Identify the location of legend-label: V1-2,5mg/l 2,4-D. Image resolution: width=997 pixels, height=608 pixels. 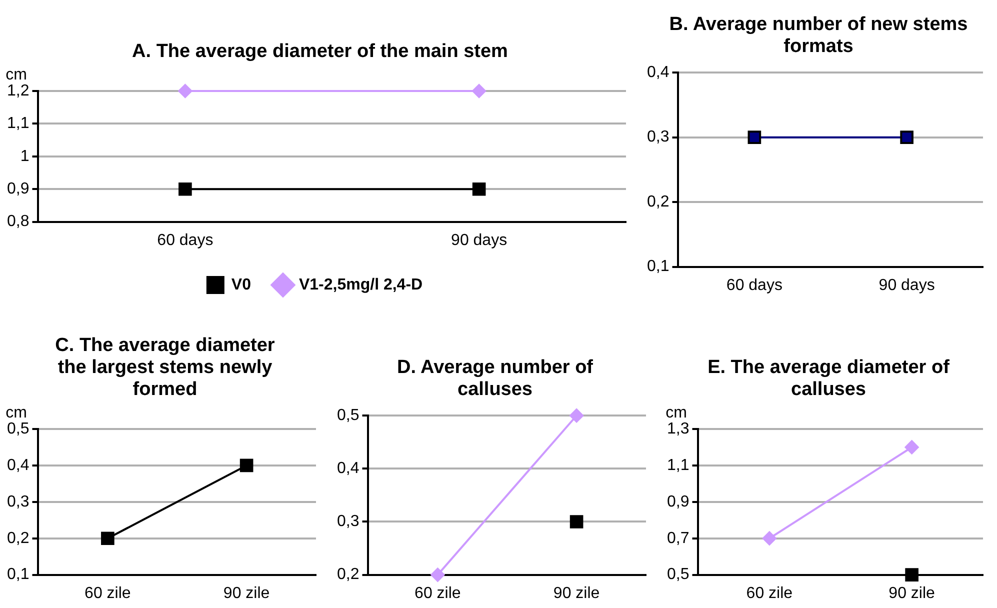
(360, 285).